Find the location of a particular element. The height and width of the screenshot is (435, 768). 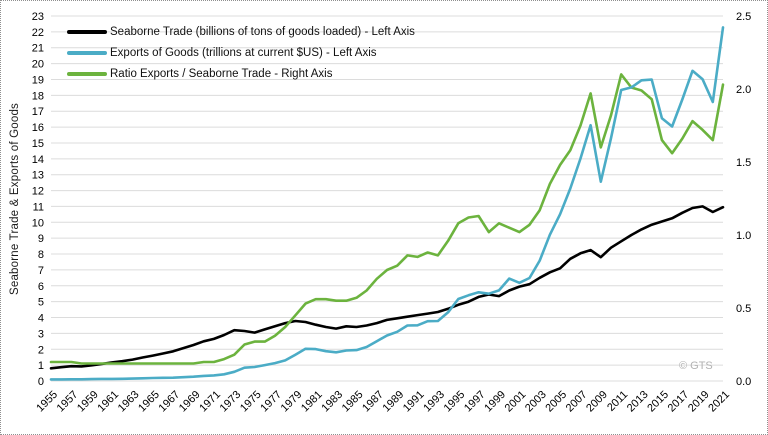

x-tick-label: 1987 is located at coordinates (373, 402).